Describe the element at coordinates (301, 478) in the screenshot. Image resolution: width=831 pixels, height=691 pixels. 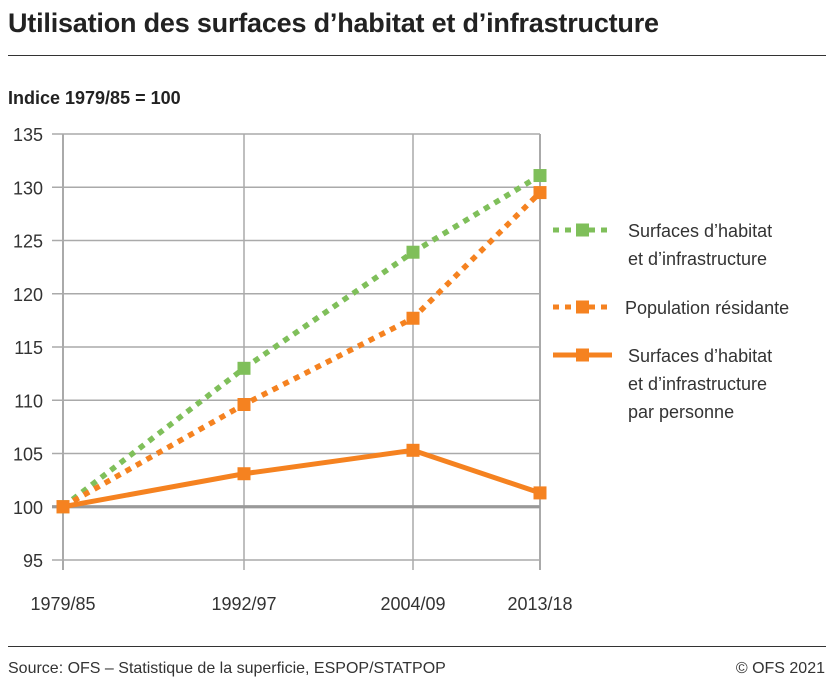
I see `series-line` at that location.